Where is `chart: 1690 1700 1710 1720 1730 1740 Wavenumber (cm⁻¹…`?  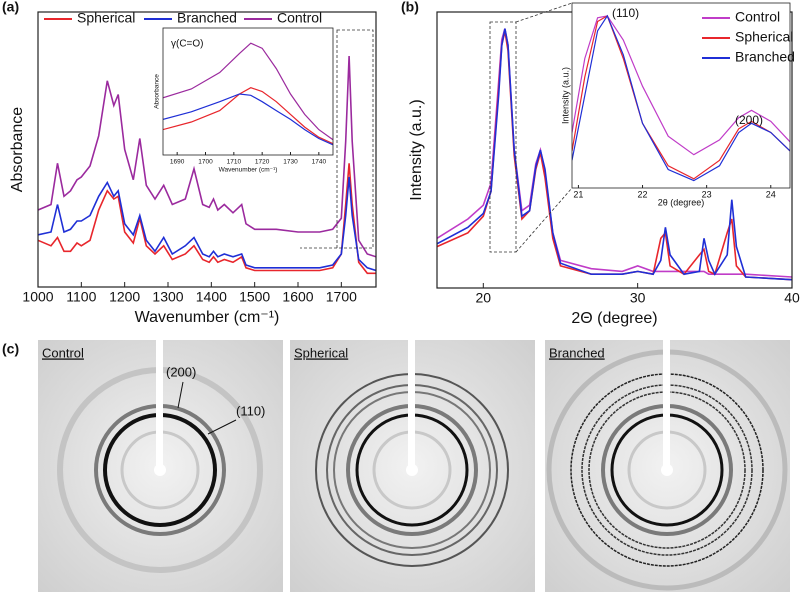 chart: 1690 1700 1710 1720 1730 1740 Wavenumber (cm⁻¹… is located at coordinates (244, 100).